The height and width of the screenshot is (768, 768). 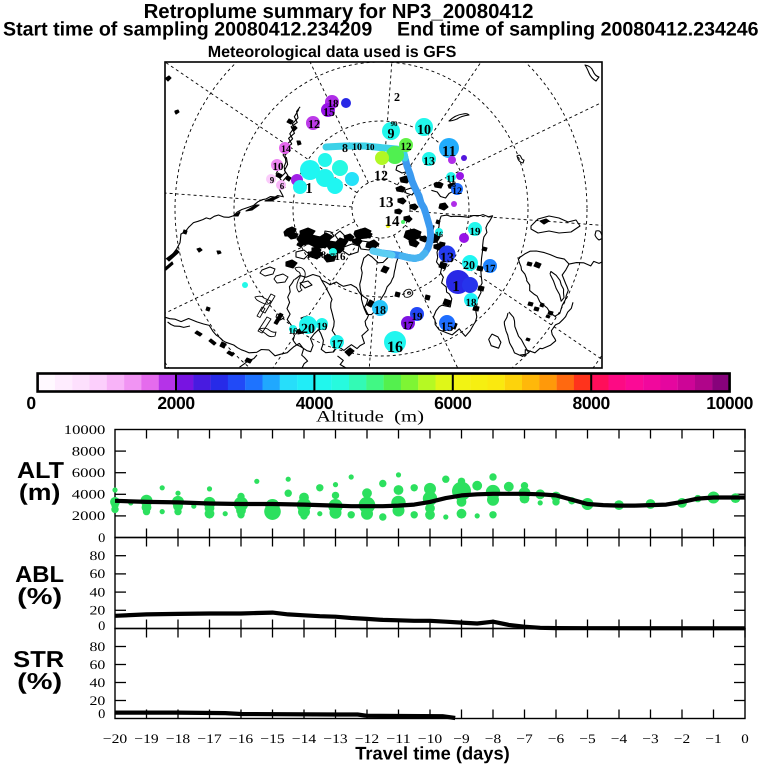 I want to click on svg-text: −16, so click(x=241, y=738).